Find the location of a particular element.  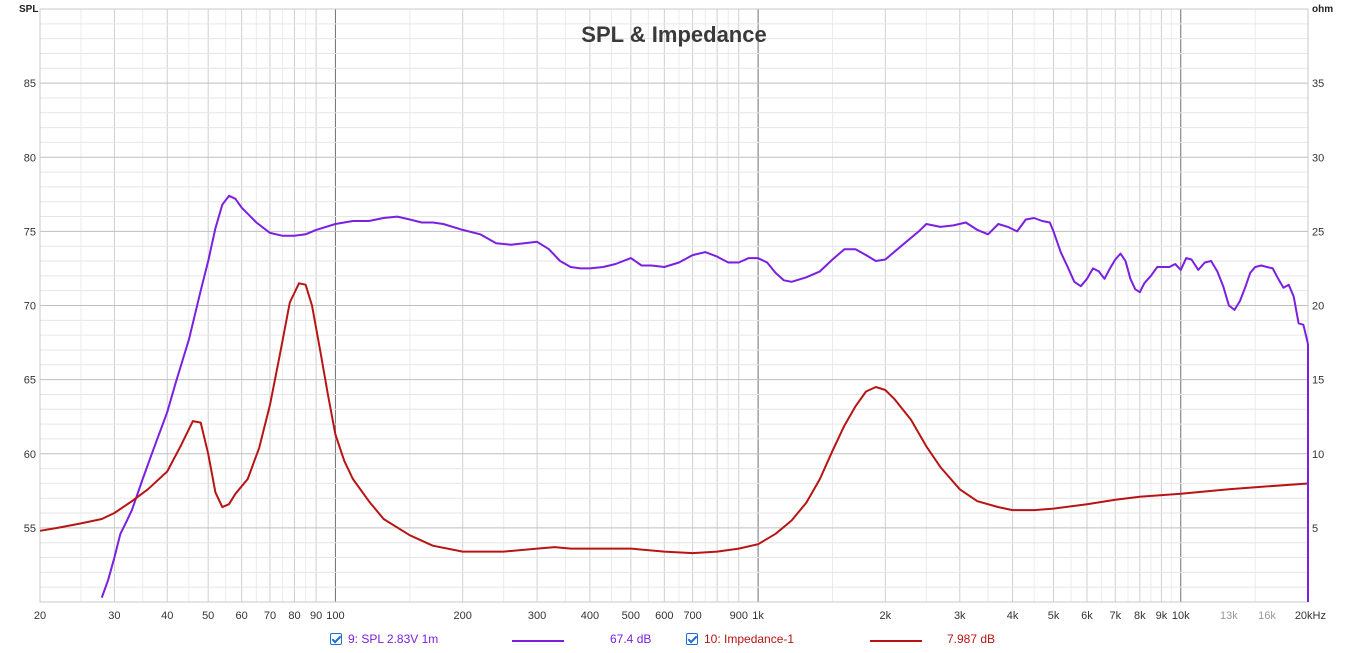

x-tick-label: 80 is located at coordinates (294, 616).